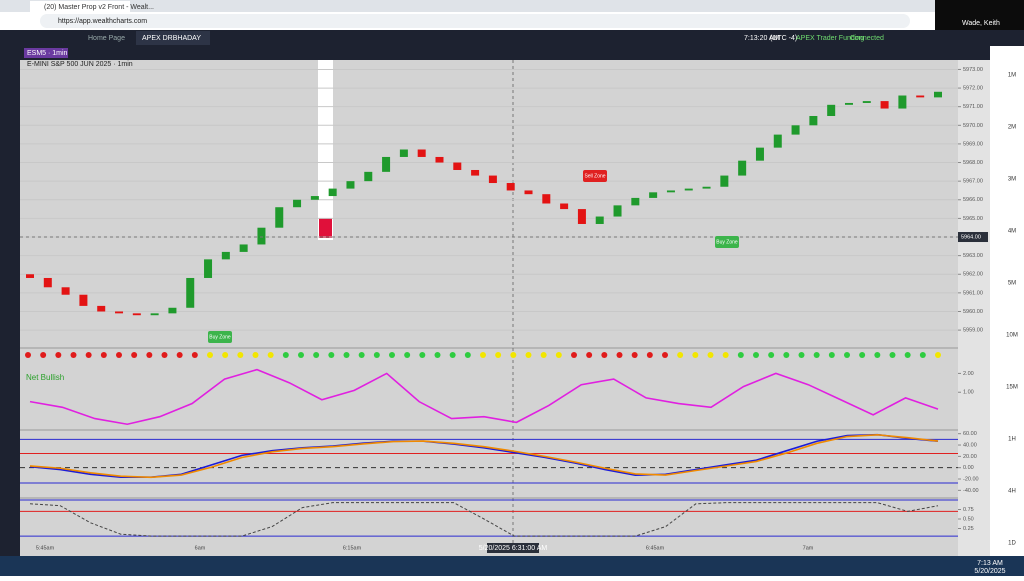 This screenshot has height=581, width=1024. I want to click on x-tick-label: 6:45am, so click(655, 548).